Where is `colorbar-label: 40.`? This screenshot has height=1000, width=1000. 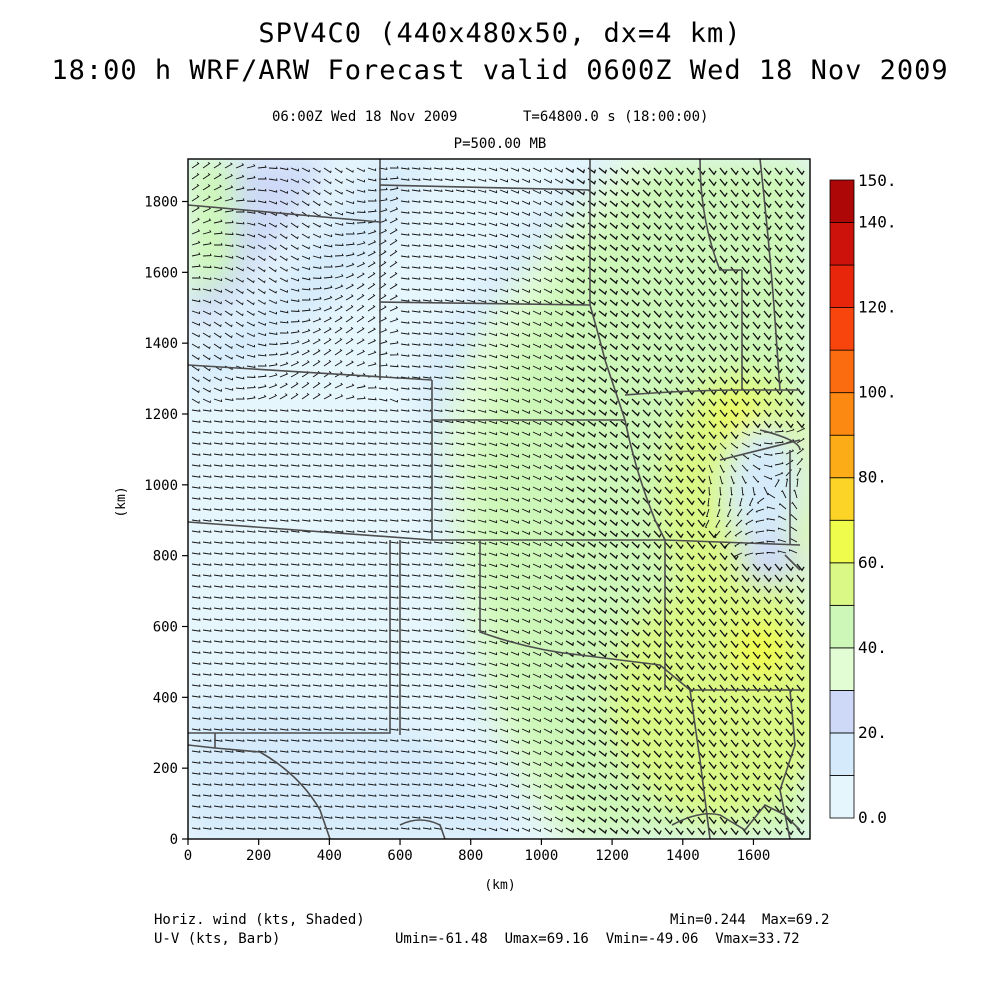
colorbar-label: 40. is located at coordinates (872, 647).